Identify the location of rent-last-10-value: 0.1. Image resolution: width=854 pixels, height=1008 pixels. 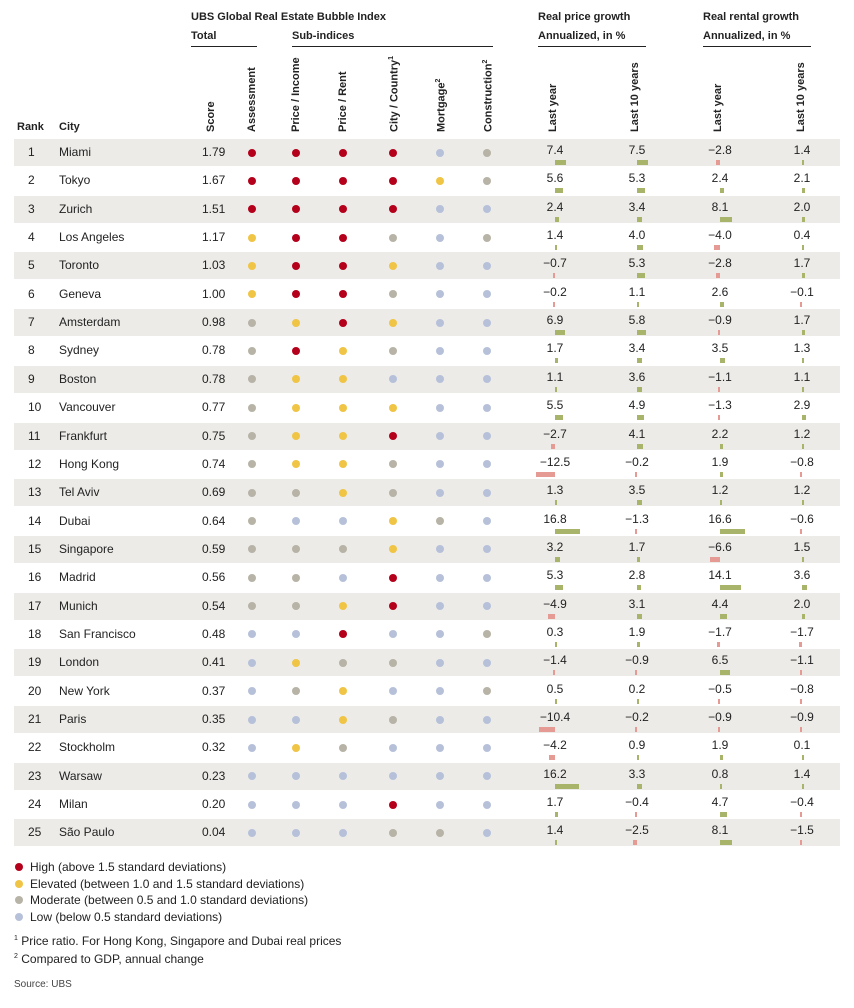
(802, 745).